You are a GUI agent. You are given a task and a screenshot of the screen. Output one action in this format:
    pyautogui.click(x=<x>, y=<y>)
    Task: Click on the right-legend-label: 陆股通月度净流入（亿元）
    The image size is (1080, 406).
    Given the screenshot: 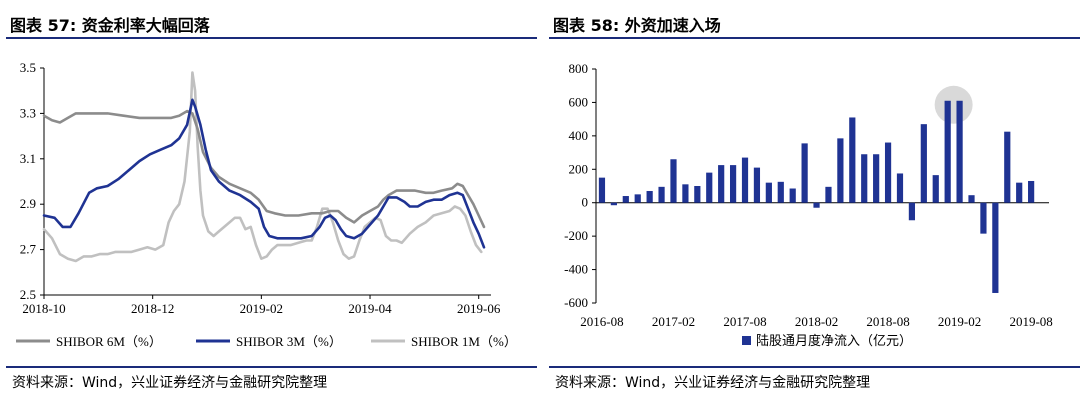 What is the action you would take?
    pyautogui.click(x=834, y=340)
    